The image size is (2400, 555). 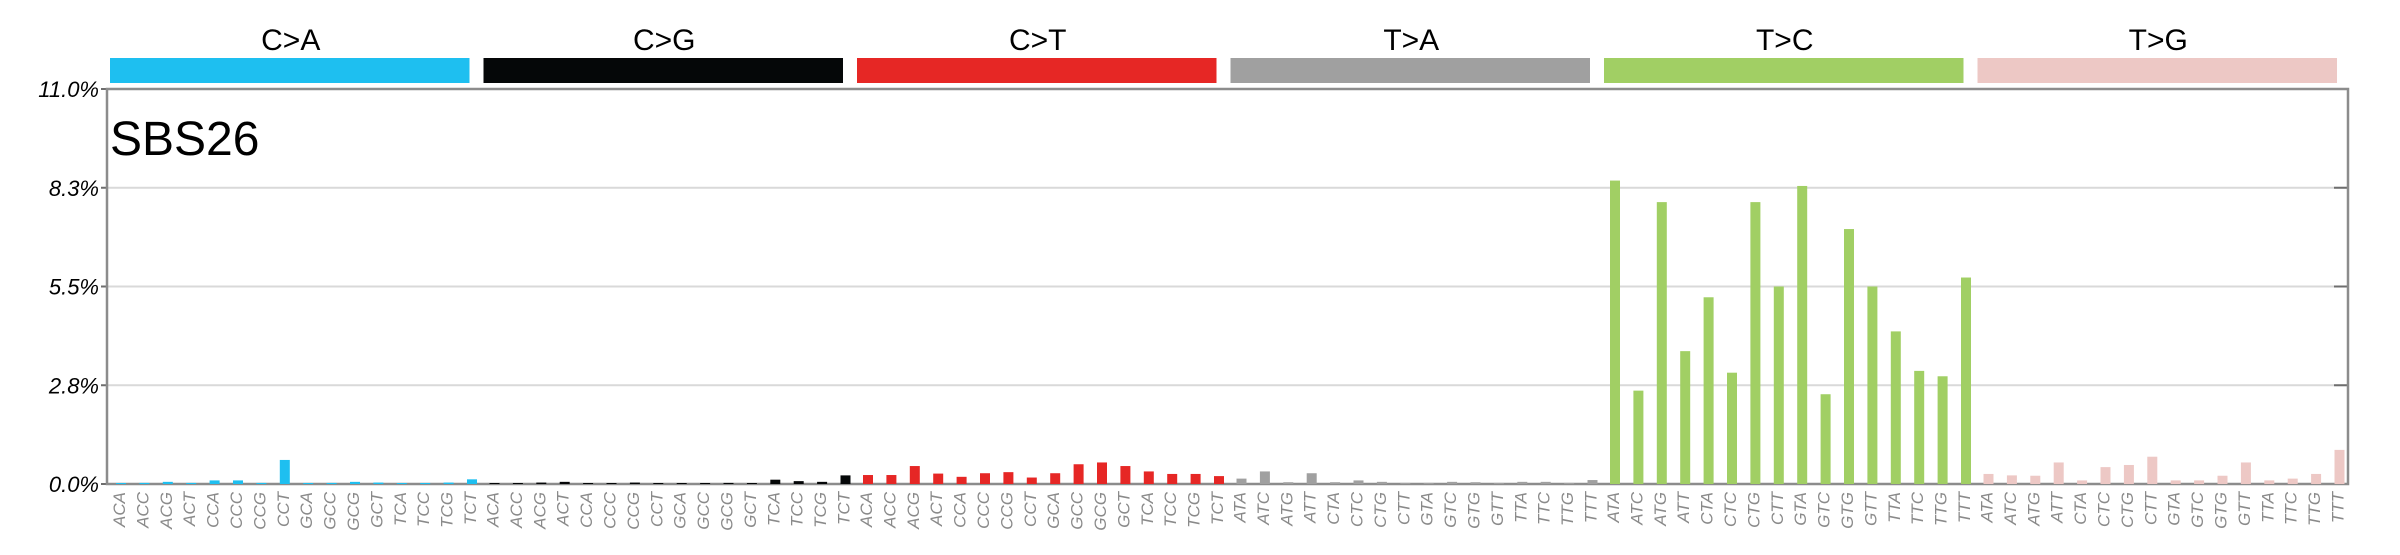 I want to click on group-label: C>G, so click(x=664, y=40).